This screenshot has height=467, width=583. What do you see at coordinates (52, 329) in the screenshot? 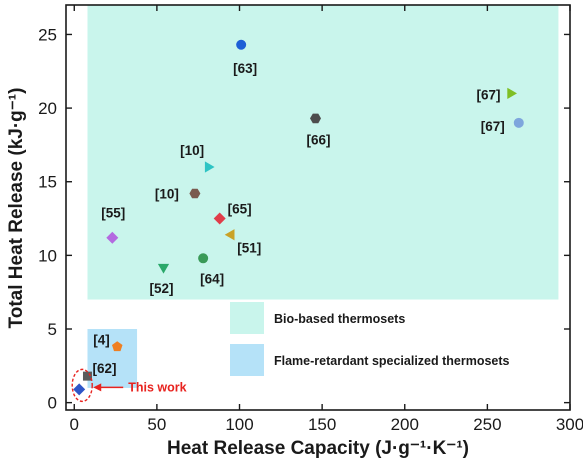
I see `y-tick-label: 5` at bounding box center [52, 329].